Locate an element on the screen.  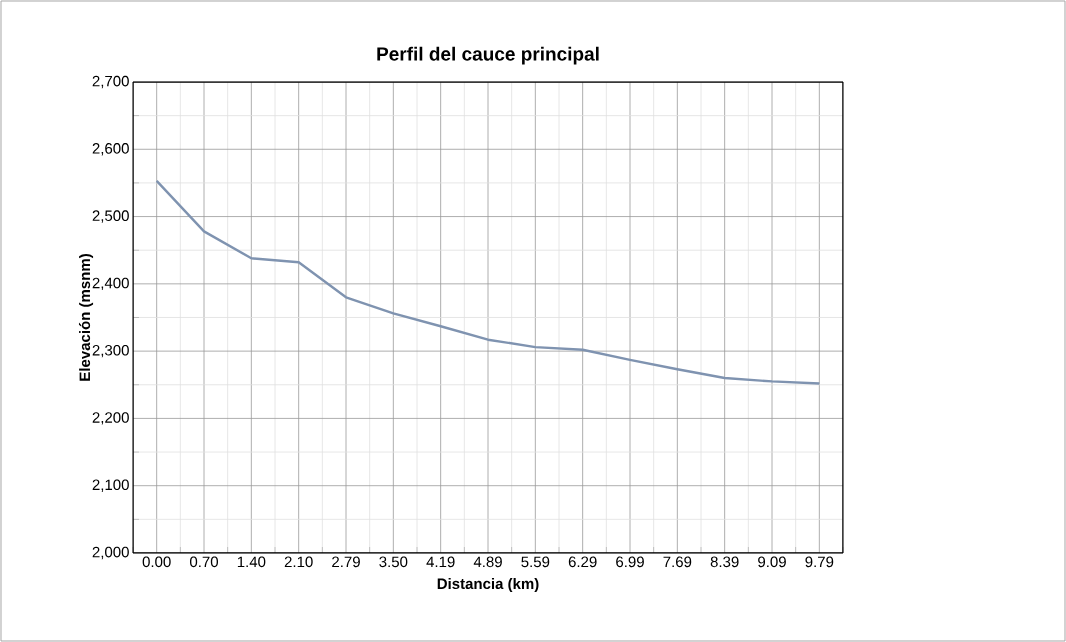
x-tick-label: 2.10 is located at coordinates (298, 562).